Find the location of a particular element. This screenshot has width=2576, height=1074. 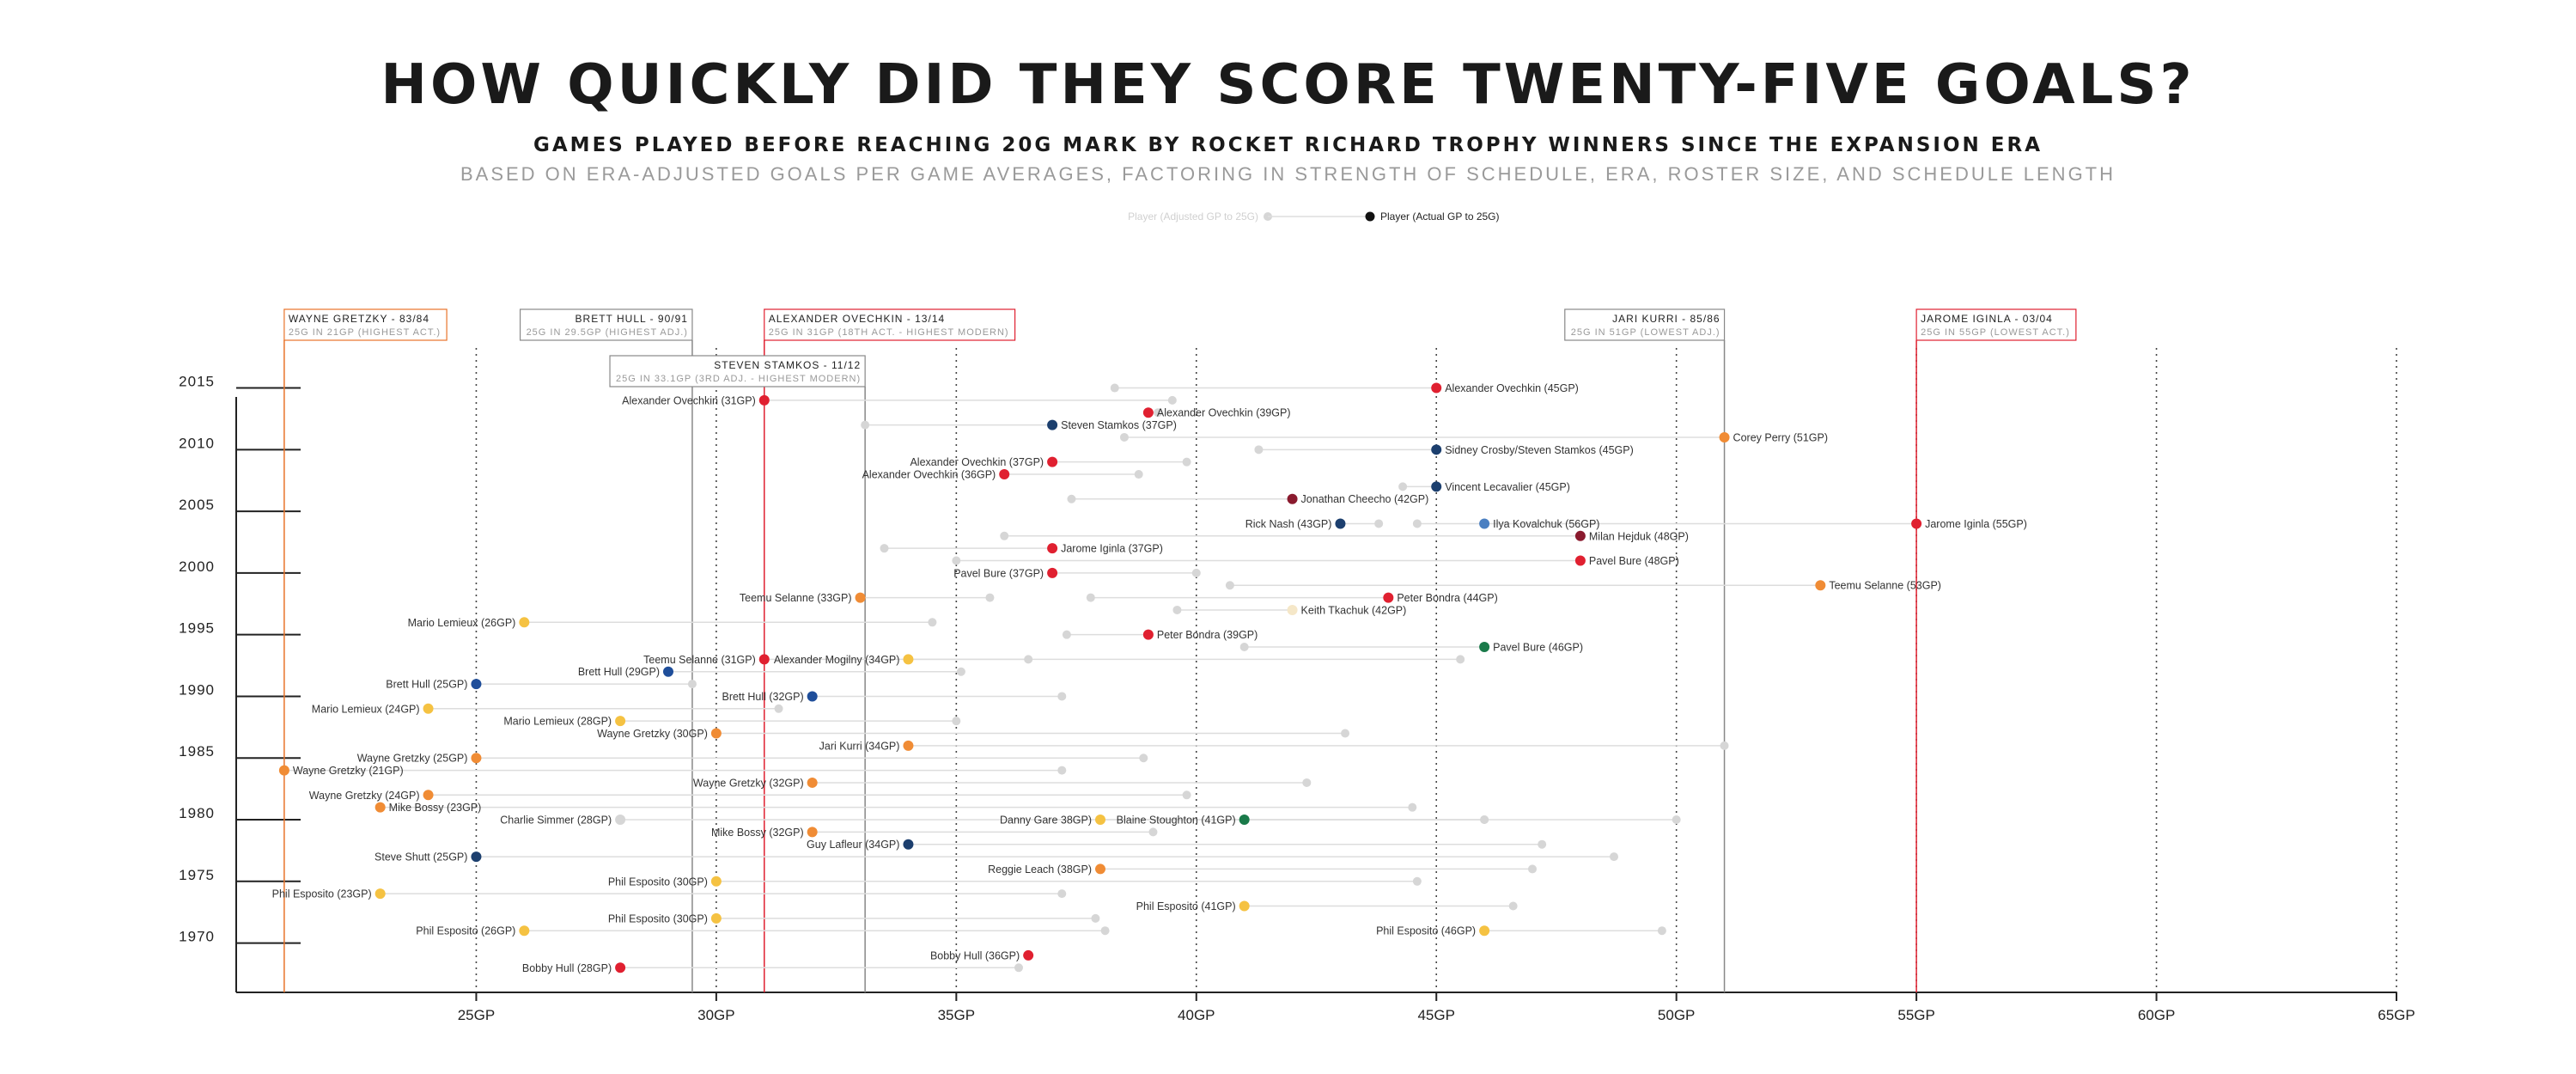

y-tick-label: 1980 is located at coordinates (197, 813).